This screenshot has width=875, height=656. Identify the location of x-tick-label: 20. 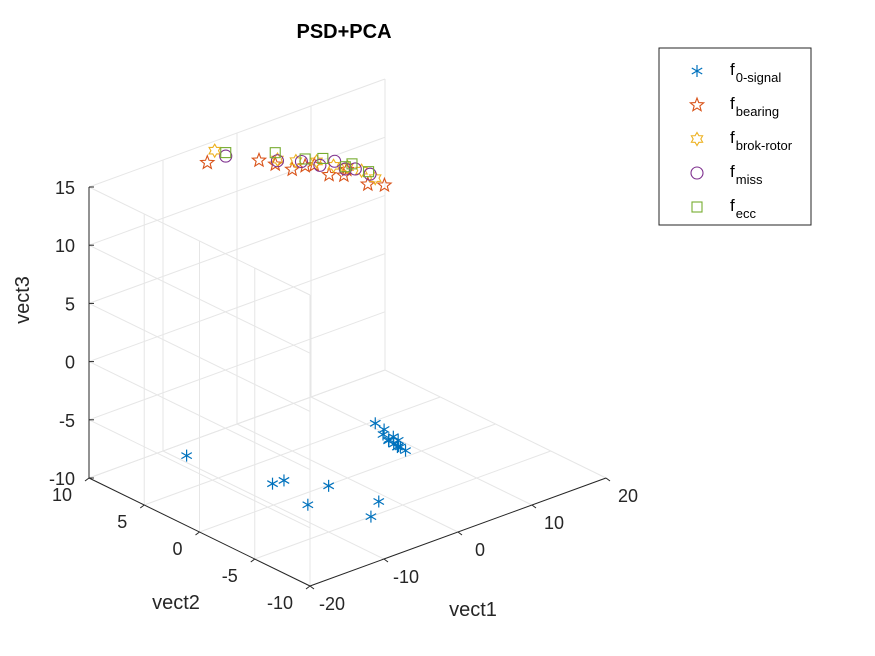
(628, 496).